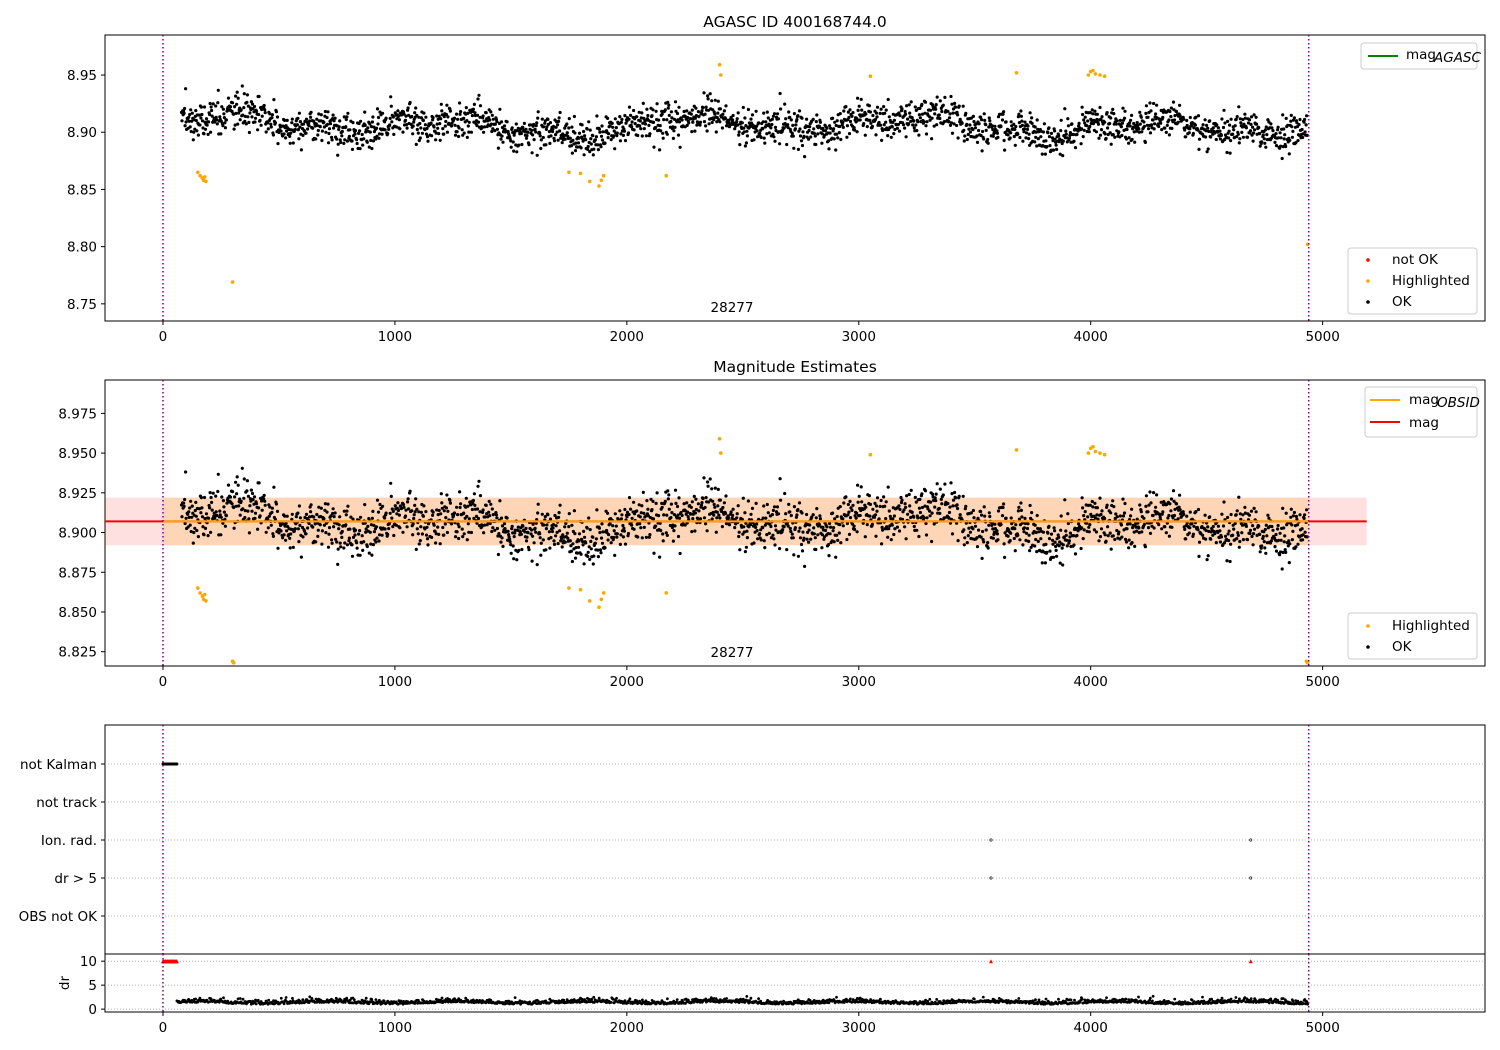 The height and width of the screenshot is (1050, 1500). I want to click on flag-point, so click(991, 878).